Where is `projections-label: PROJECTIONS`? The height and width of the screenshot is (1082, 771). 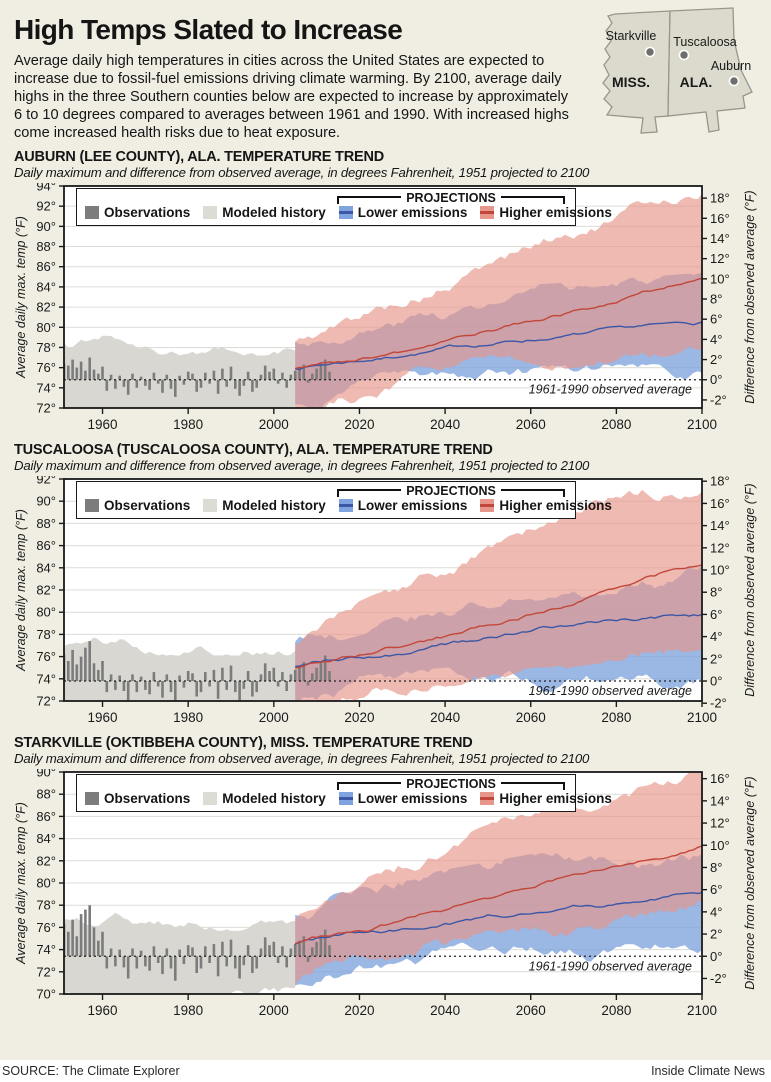 projections-label: PROJECTIONS is located at coordinates (451, 198).